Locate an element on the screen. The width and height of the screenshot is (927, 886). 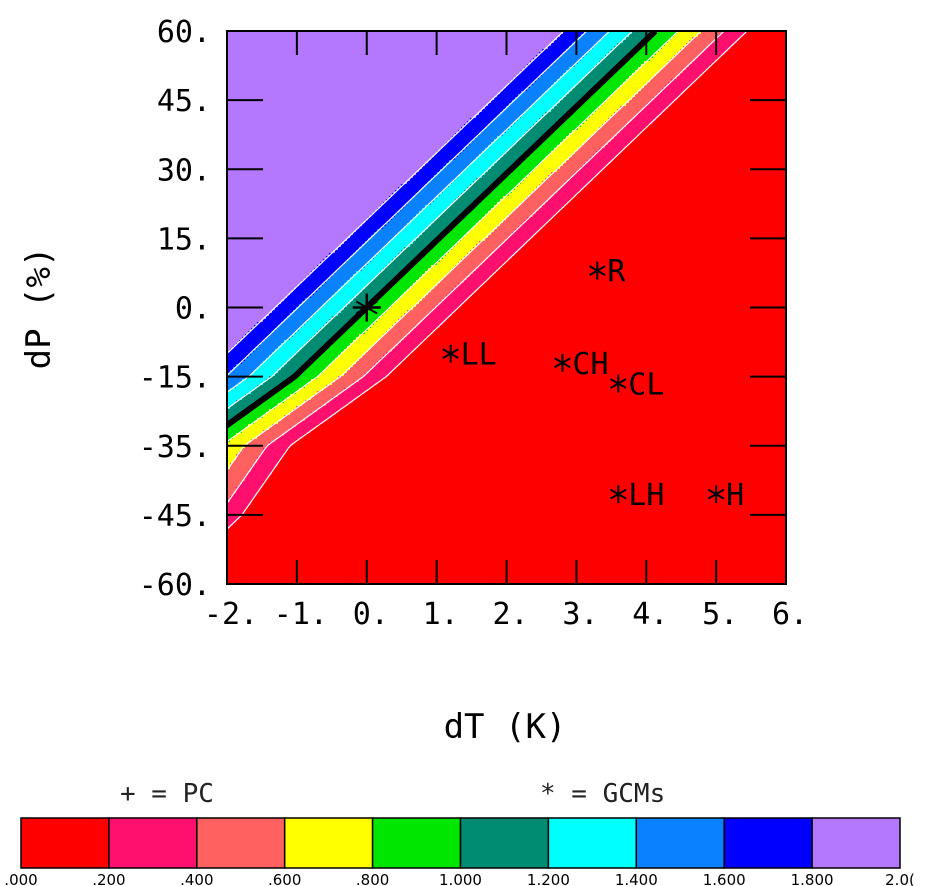
x-tick-label: 6. is located at coordinates (790, 614).